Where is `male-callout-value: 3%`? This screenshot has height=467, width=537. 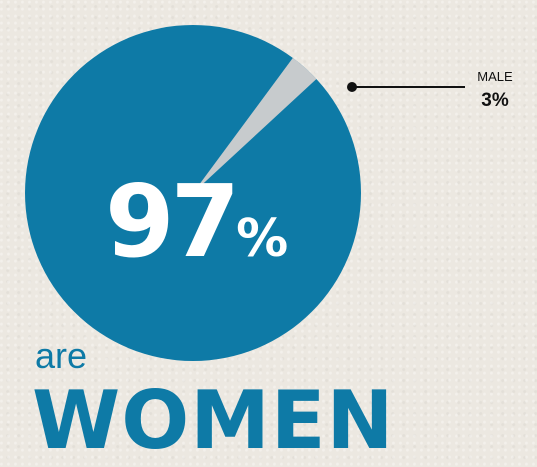 male-callout-value: 3% is located at coordinates (495, 100).